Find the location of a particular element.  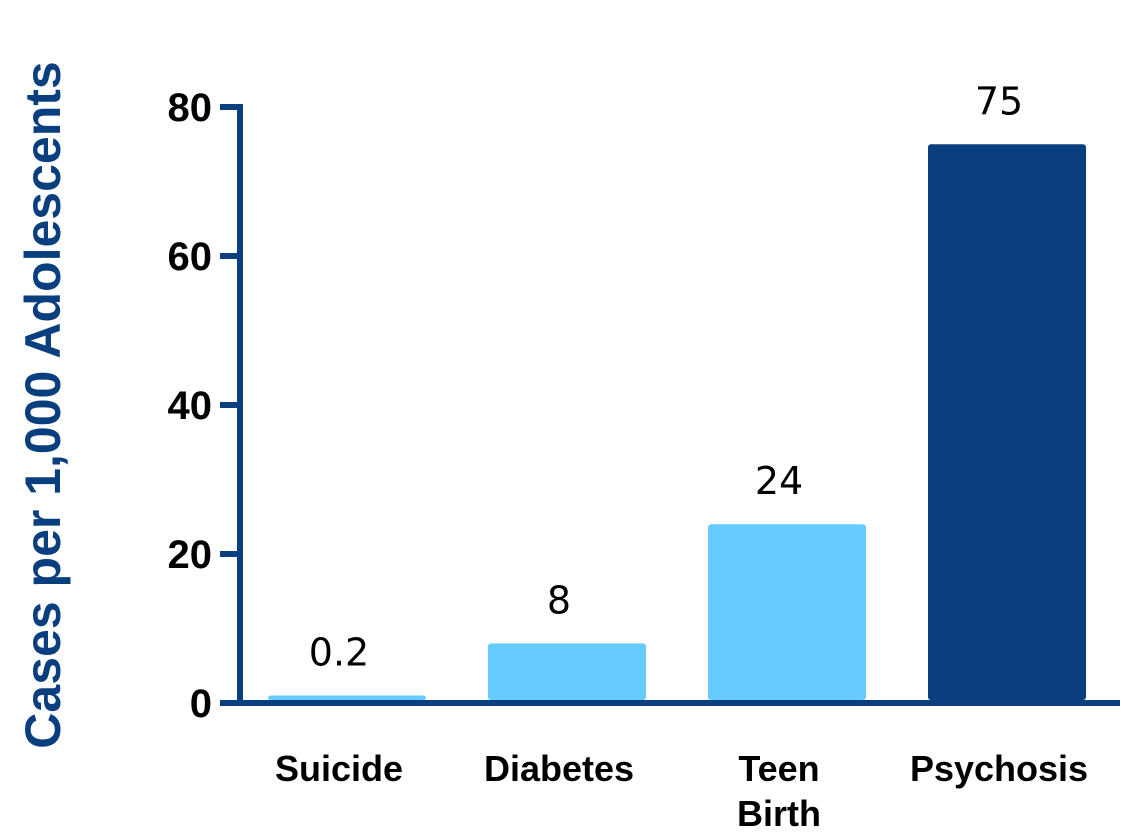

y-tick-label: 60 is located at coordinates (190, 257).